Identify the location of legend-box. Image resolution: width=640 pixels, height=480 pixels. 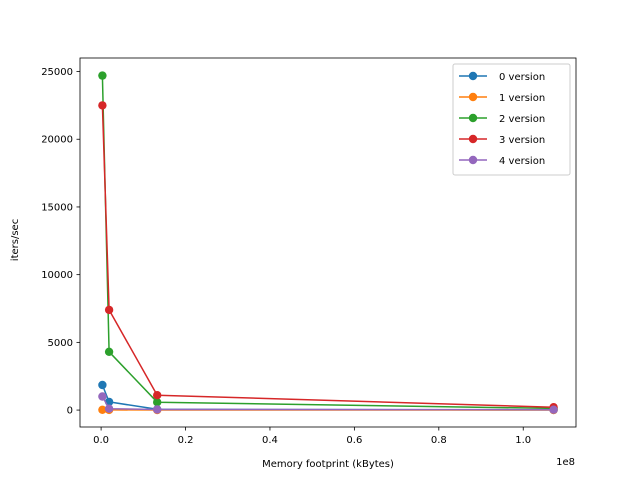
(511, 119).